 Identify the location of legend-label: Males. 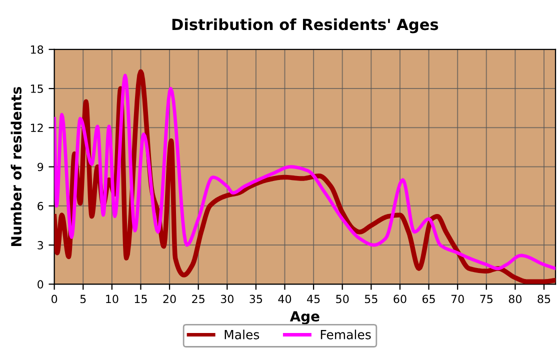
(242, 335).